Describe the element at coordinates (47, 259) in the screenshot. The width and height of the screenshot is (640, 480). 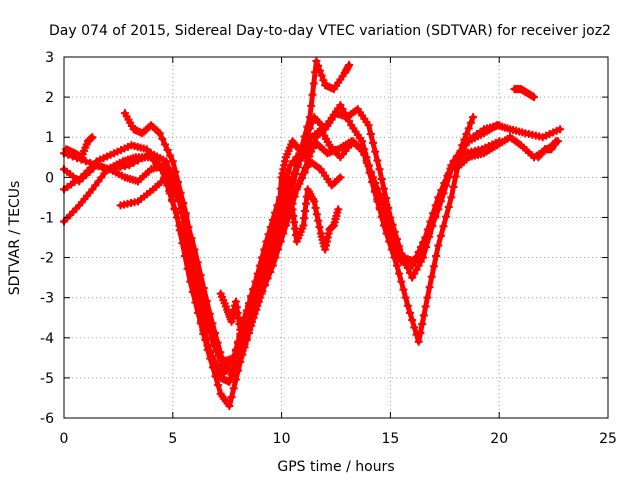
I see `y-tick-label: -2` at that location.